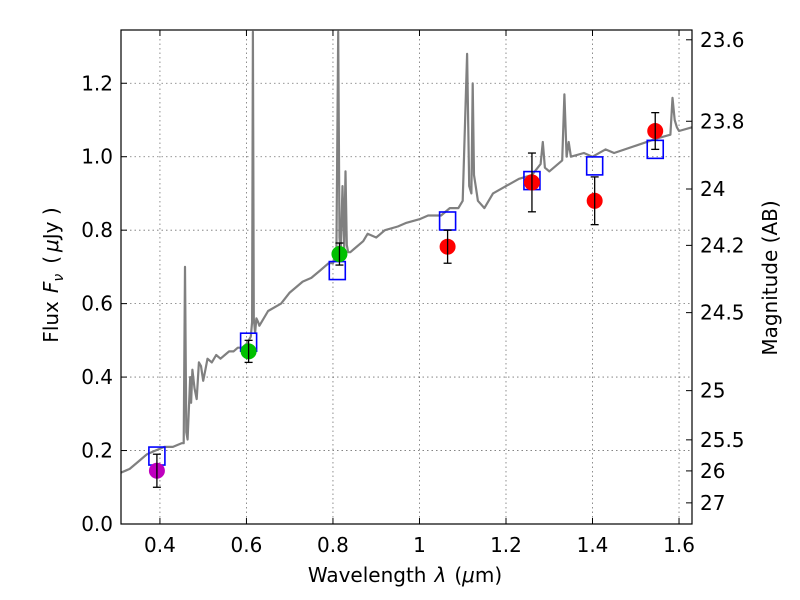 The image size is (800, 600). I want to click on y-tick-label: 0.0, so click(97, 524).